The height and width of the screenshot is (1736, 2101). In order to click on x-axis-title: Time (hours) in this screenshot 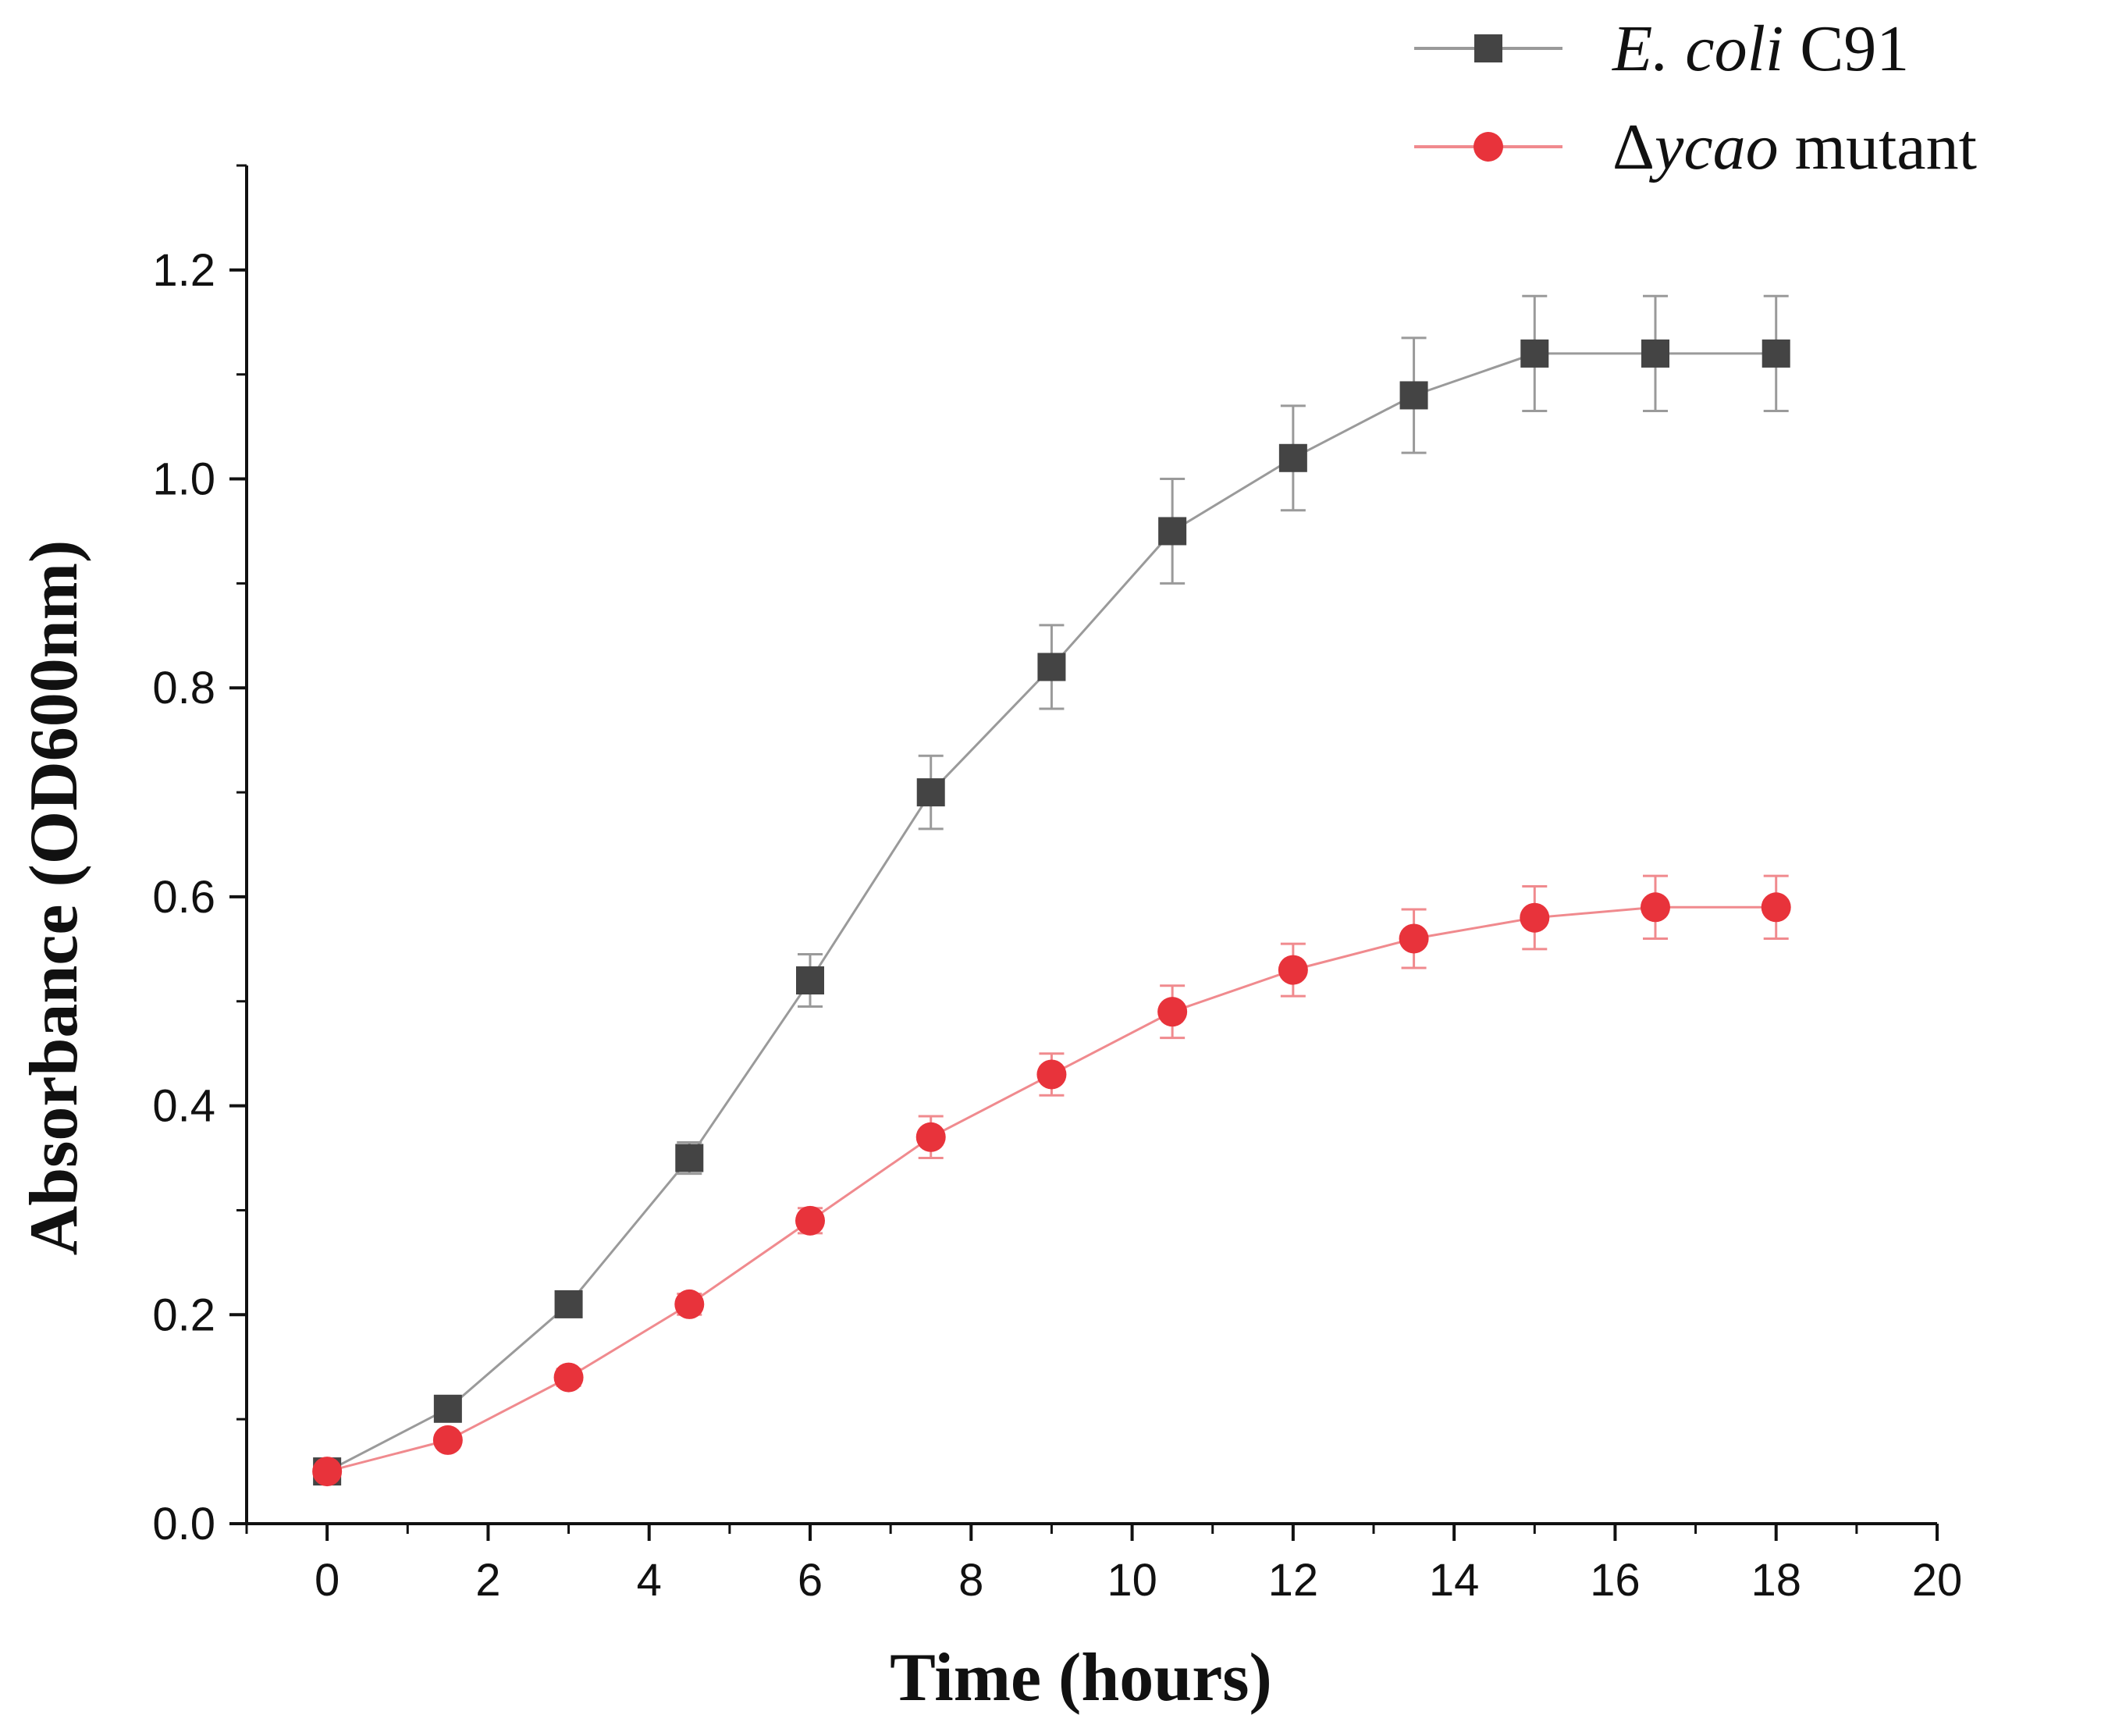, I will do `click(1081, 1678)`.